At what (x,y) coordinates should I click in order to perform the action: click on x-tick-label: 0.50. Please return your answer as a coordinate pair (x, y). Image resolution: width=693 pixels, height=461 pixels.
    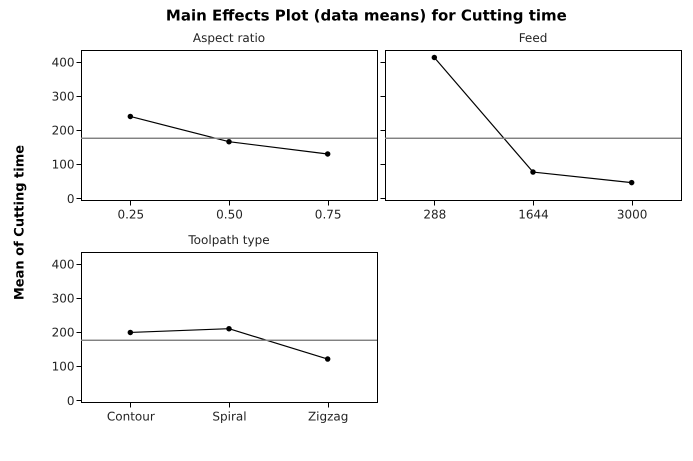
    Looking at the image, I should click on (229, 215).